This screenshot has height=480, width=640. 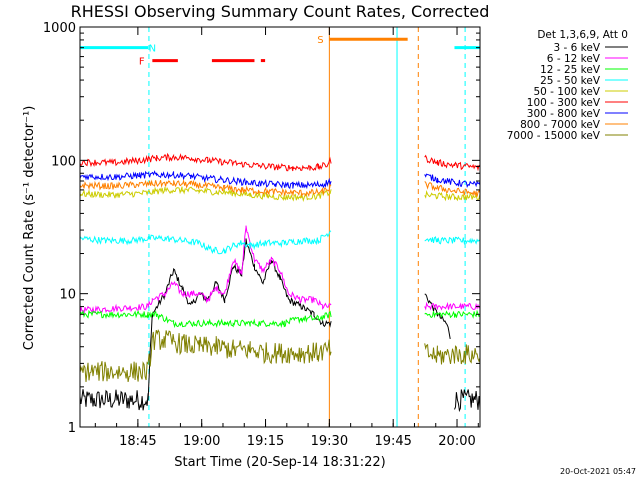 I want to click on flag-label-s: S, so click(x=320, y=40).